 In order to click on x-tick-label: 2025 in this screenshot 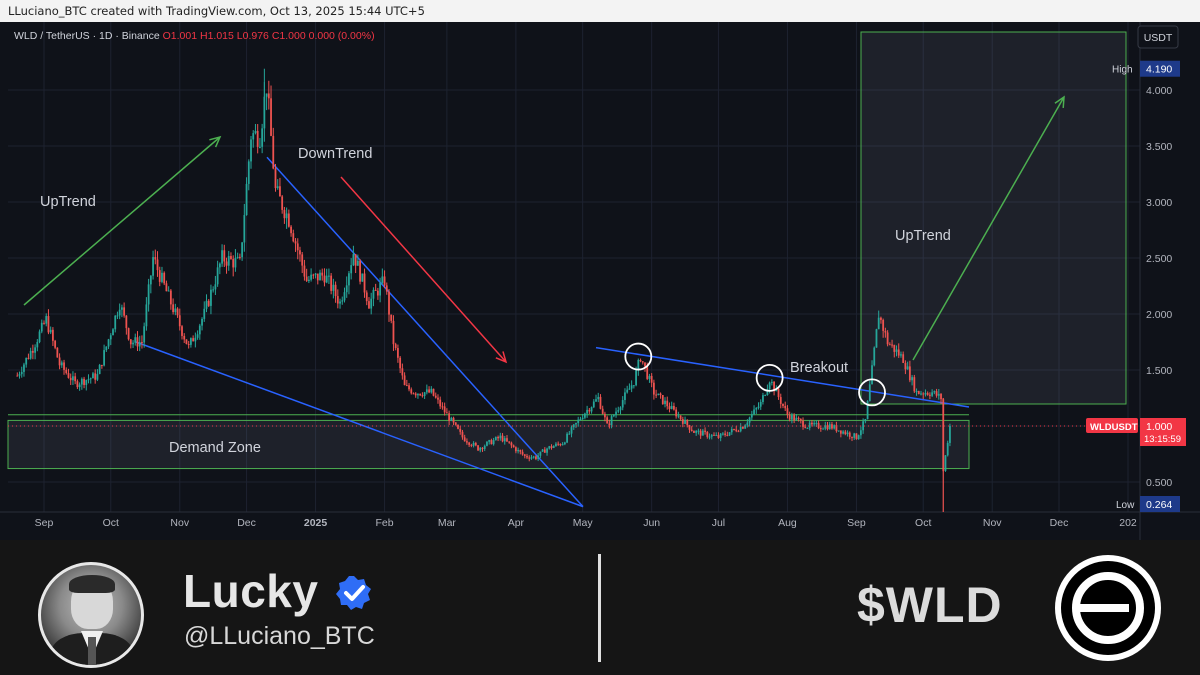, I will do `click(316, 523)`.